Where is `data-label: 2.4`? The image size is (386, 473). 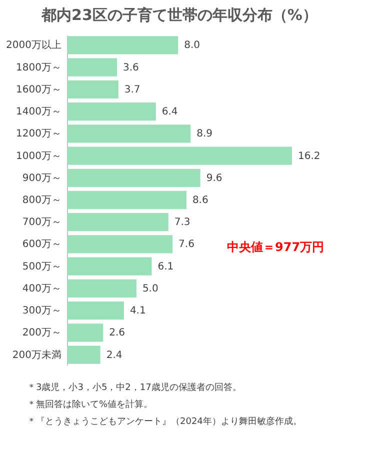 data-label: 2.4 is located at coordinates (114, 355).